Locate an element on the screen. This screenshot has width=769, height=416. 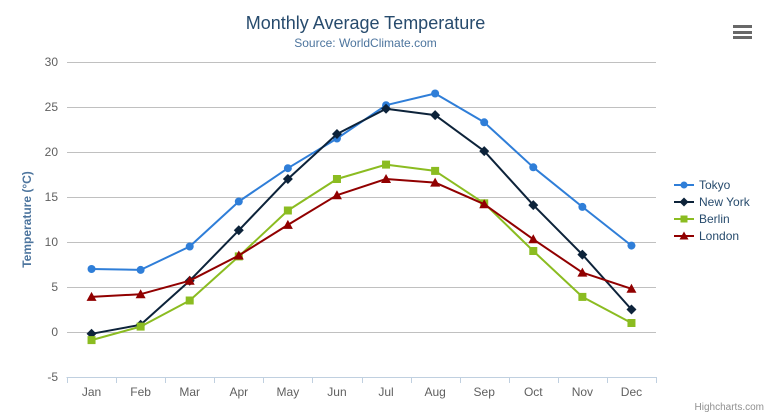
y-axis-label: 0 is located at coordinates (54, 332).